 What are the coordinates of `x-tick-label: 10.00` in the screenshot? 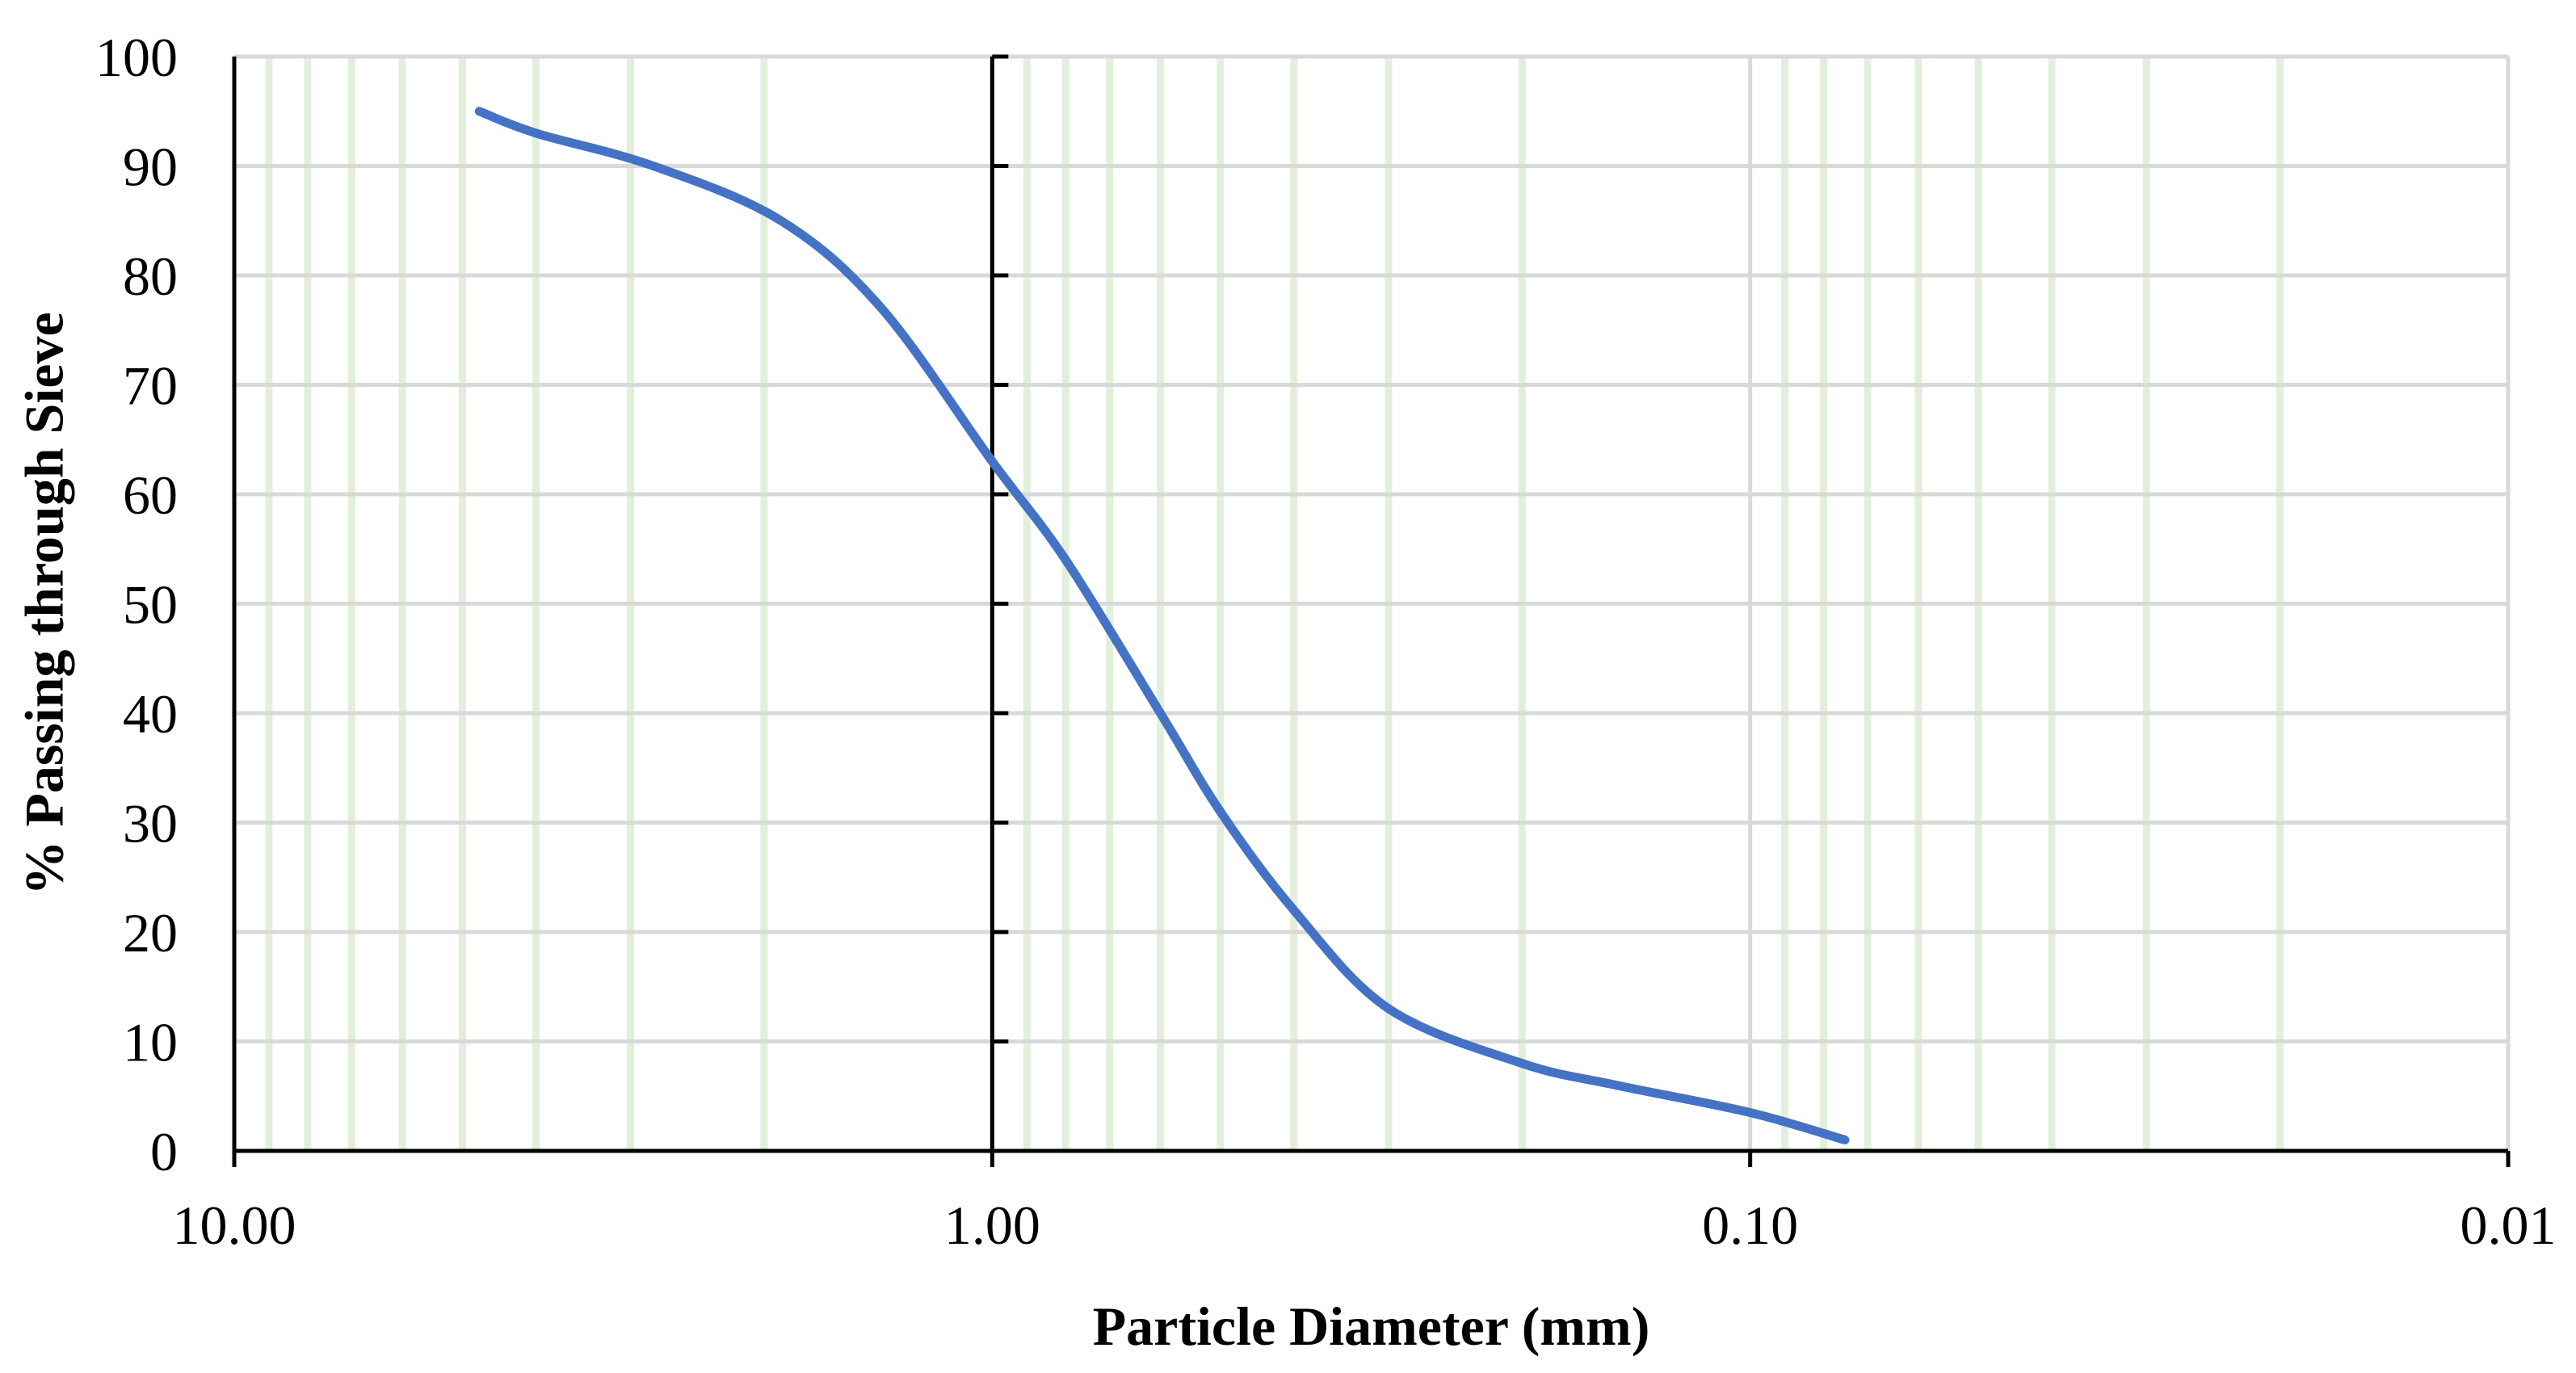 It's located at (235, 1226).